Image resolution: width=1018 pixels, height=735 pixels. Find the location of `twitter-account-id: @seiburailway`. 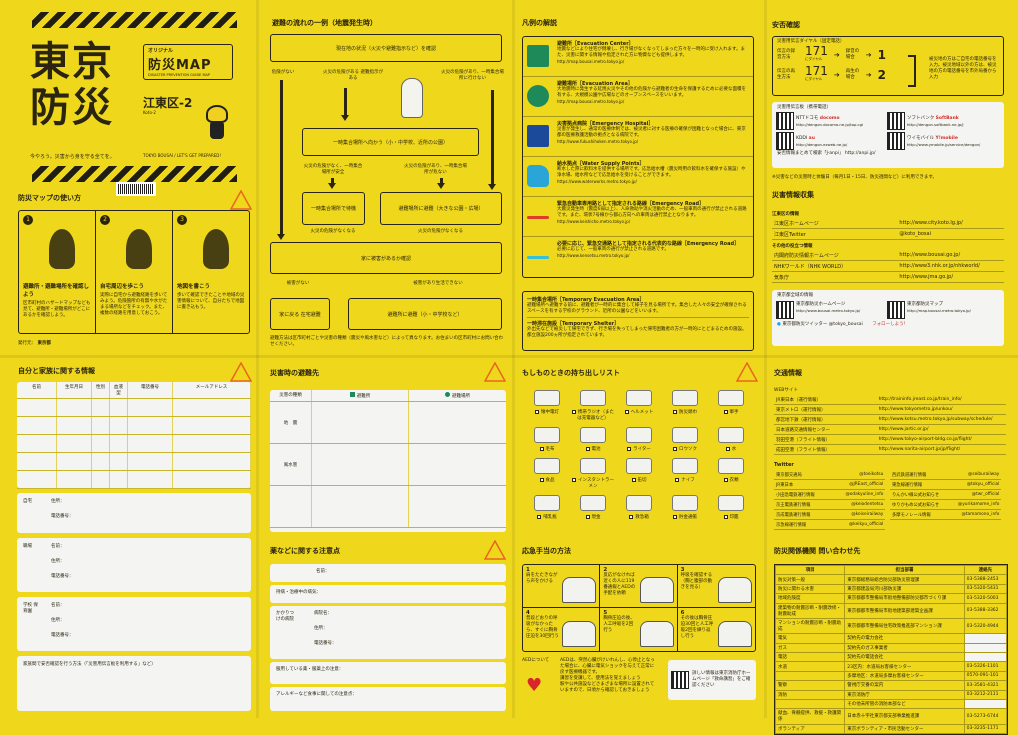

twitter-account-id: @seiburailway is located at coordinates (984, 474).